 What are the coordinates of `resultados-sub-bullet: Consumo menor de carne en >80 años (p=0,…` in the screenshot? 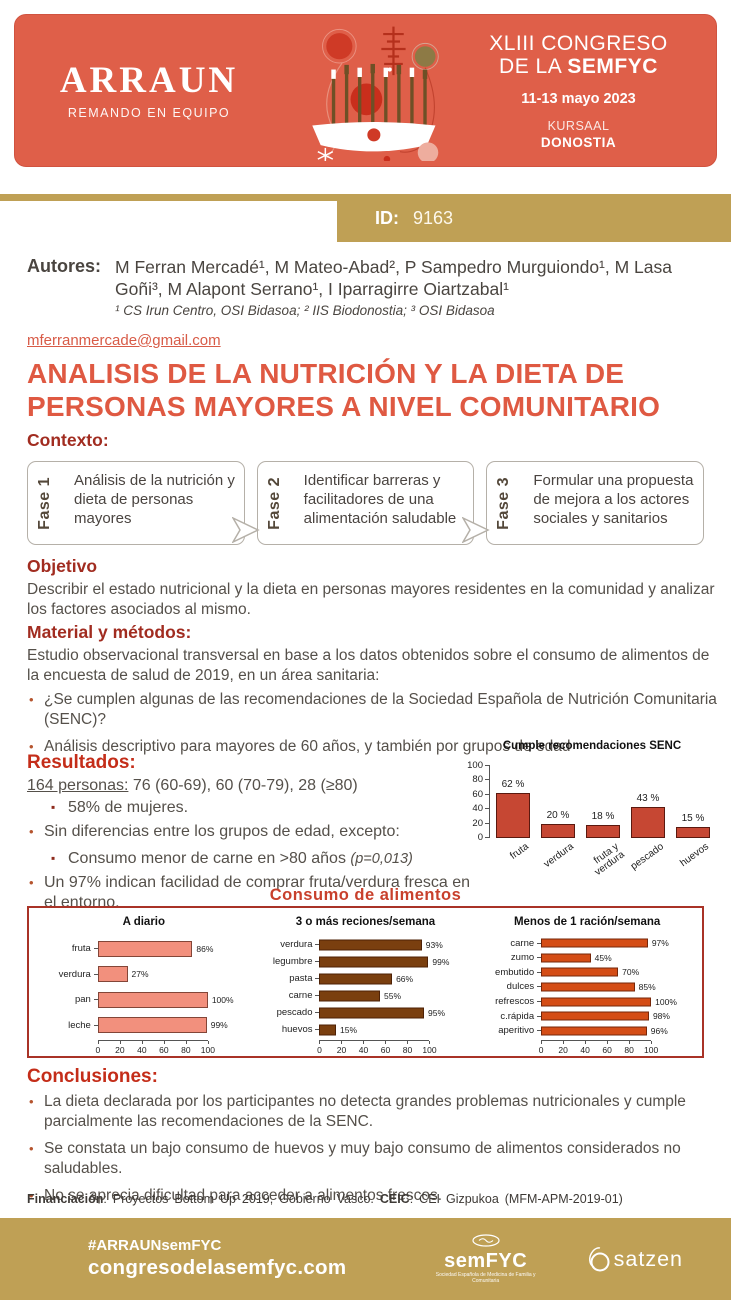 It's located at (264, 858).